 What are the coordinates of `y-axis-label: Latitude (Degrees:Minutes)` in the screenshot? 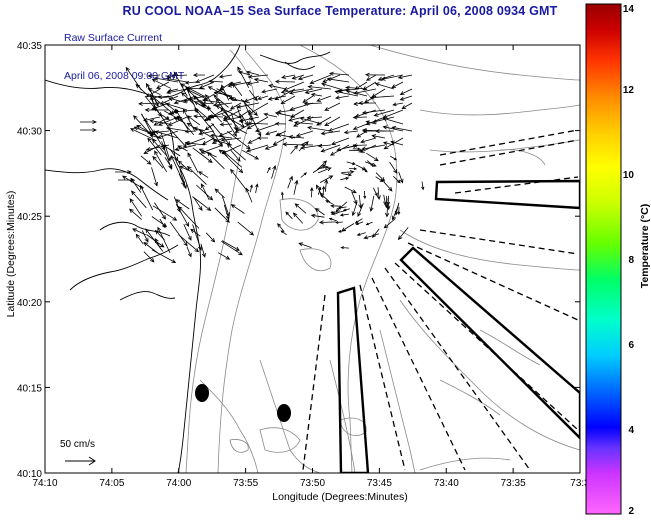 It's located at (11, 254).